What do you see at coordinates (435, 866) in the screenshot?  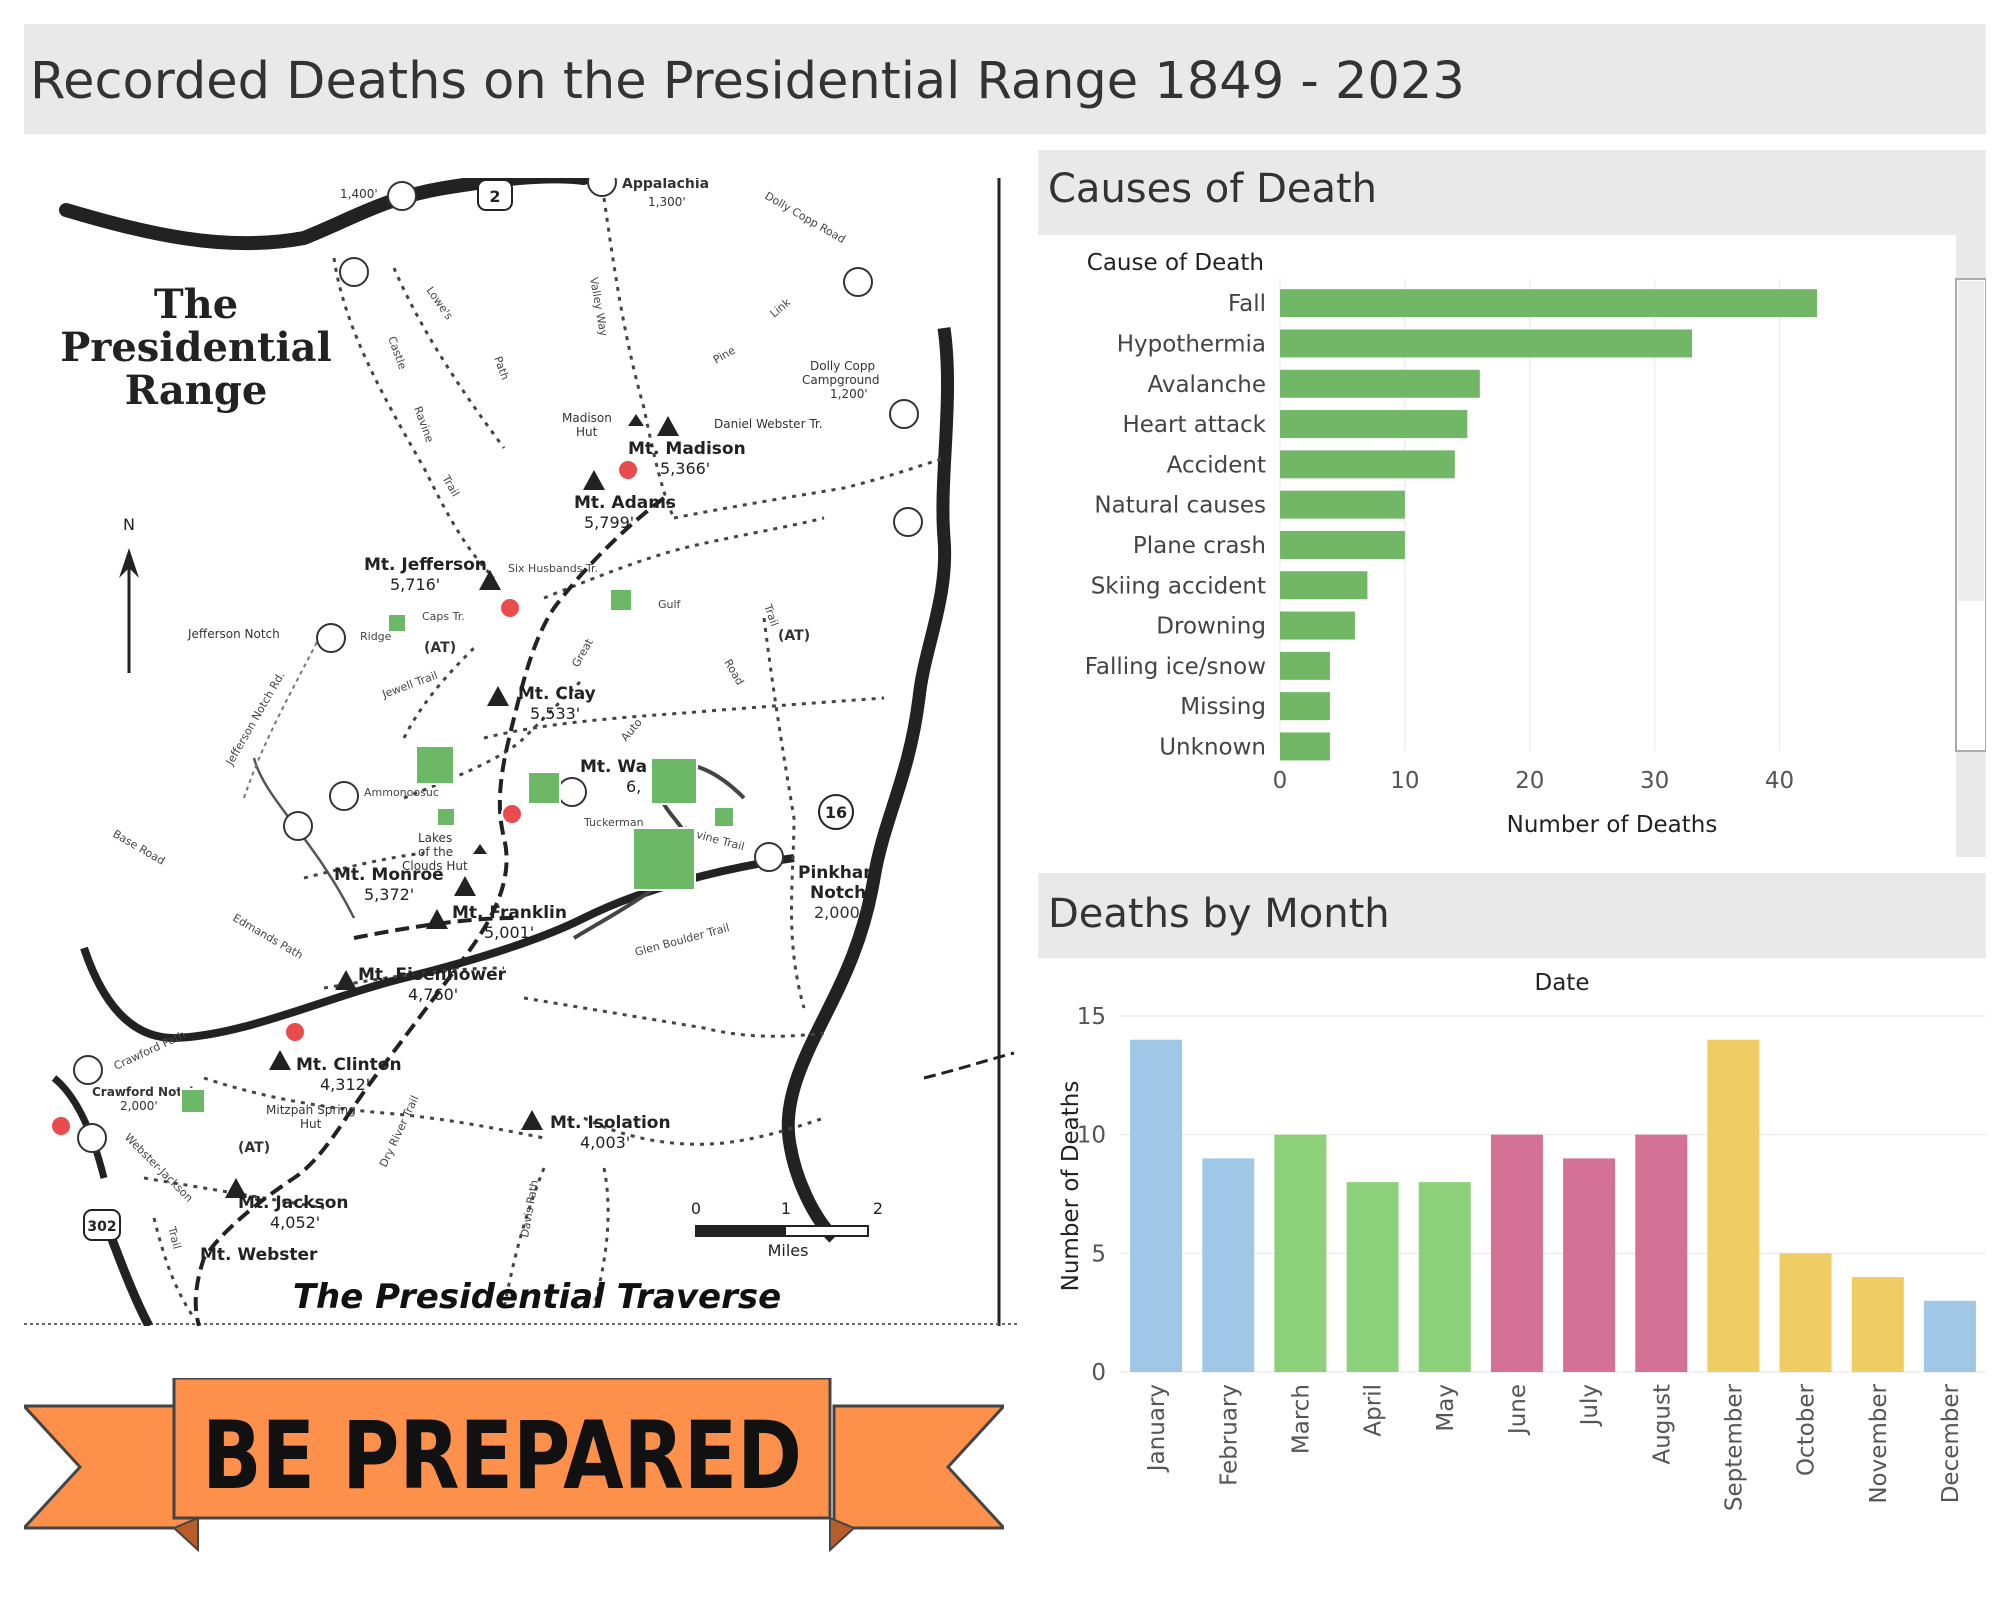 I see `lakes-label-3: Clouds Hut` at bounding box center [435, 866].